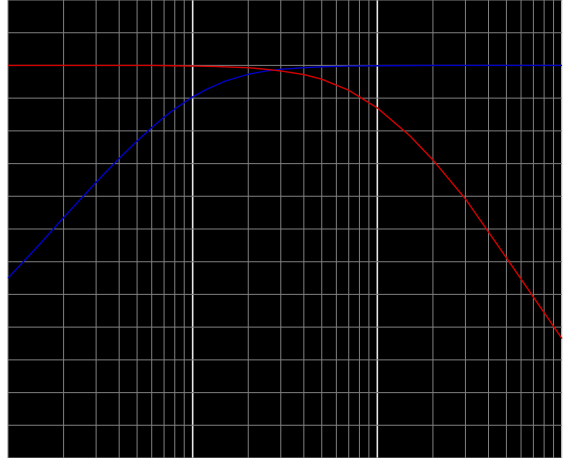  What do you see at coordinates (564, 202) in the screenshot?
I see `label-layer: LD` at bounding box center [564, 202].